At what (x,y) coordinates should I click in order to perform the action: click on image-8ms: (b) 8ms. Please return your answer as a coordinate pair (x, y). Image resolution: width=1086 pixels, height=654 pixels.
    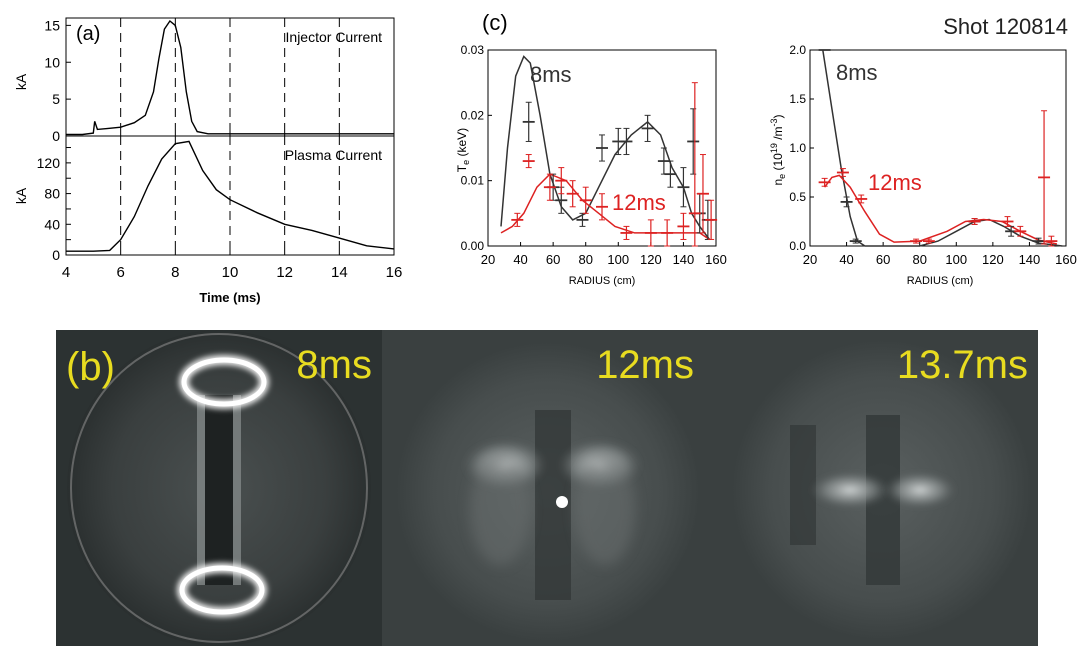
    Looking at the image, I should click on (219, 488).